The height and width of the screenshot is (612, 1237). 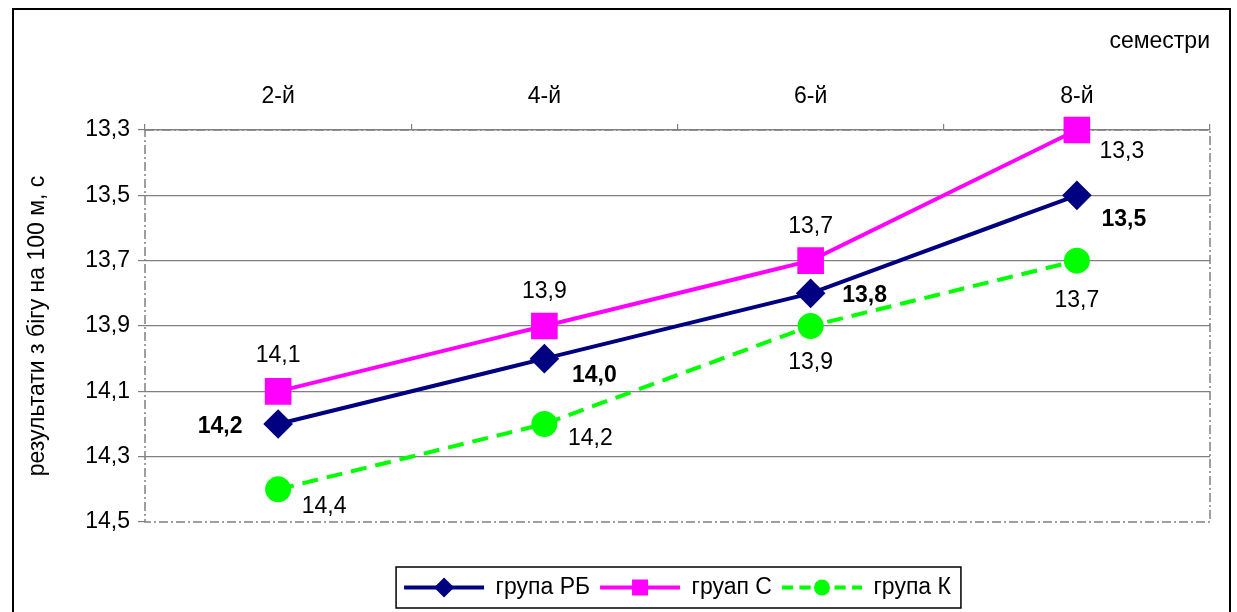 I want to click on y-tick-label: 14,5, so click(x=107, y=520).